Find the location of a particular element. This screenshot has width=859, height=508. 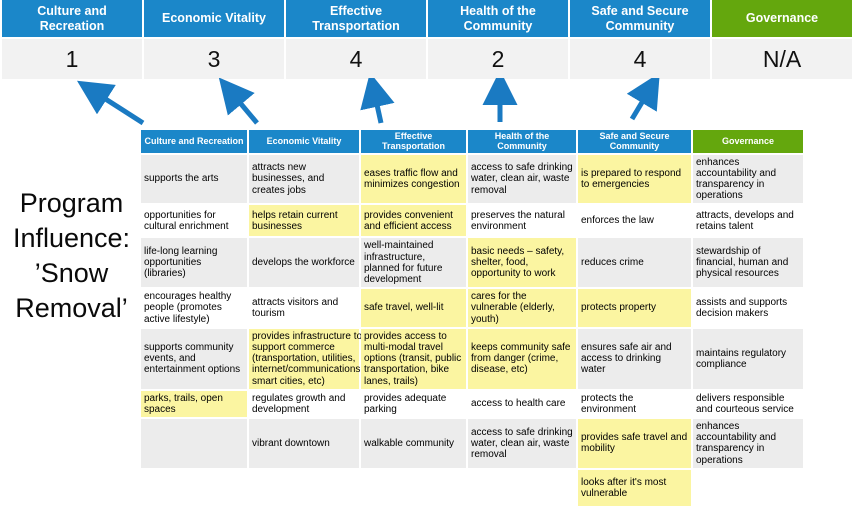

matrix-cell: helps retain current businesses is located at coordinates (304, 221).